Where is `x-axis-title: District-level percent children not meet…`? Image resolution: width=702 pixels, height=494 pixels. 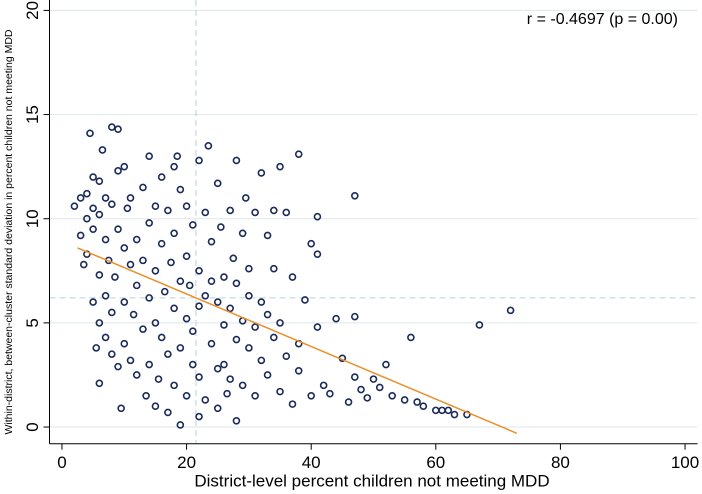
x-axis-title: District-level percent children not meet… is located at coordinates (371, 480).